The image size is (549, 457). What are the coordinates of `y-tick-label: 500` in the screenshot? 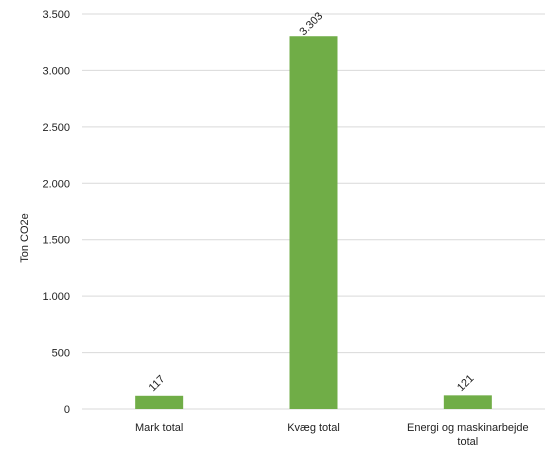 It's located at (61, 354).